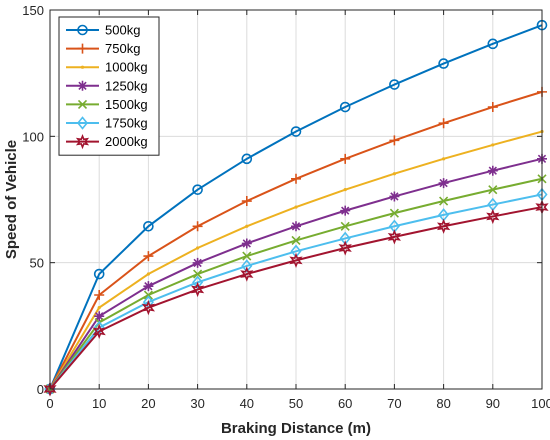 The width and height of the screenshot is (550, 440). Describe the element at coordinates (148, 403) in the screenshot. I see `x-tick-label: 20` at that location.